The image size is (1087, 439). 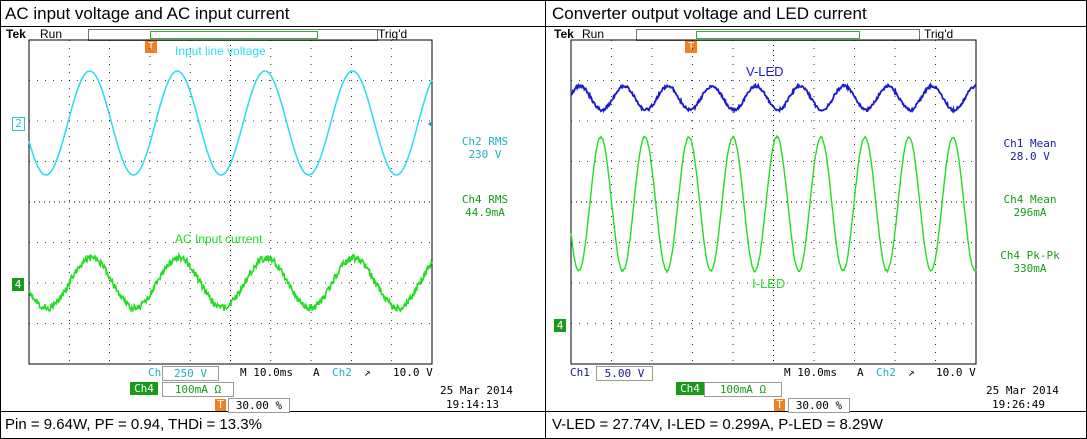 I want to click on right-measurement-value: 296mA, so click(x=1030, y=212).